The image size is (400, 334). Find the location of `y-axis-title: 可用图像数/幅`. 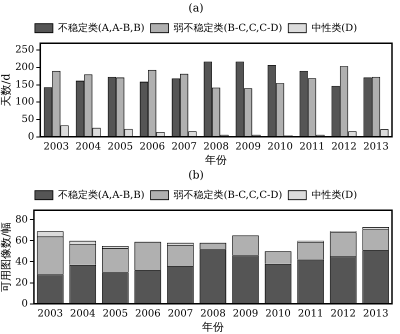

y-axis-title: 可用图像数/幅 is located at coordinates (6, 257).